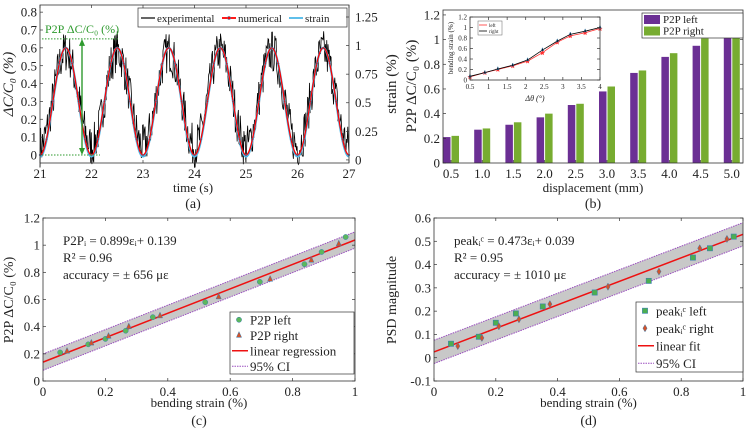 The width and height of the screenshot is (753, 433). I want to click on x-tick-label: 0.4, so click(168, 391).